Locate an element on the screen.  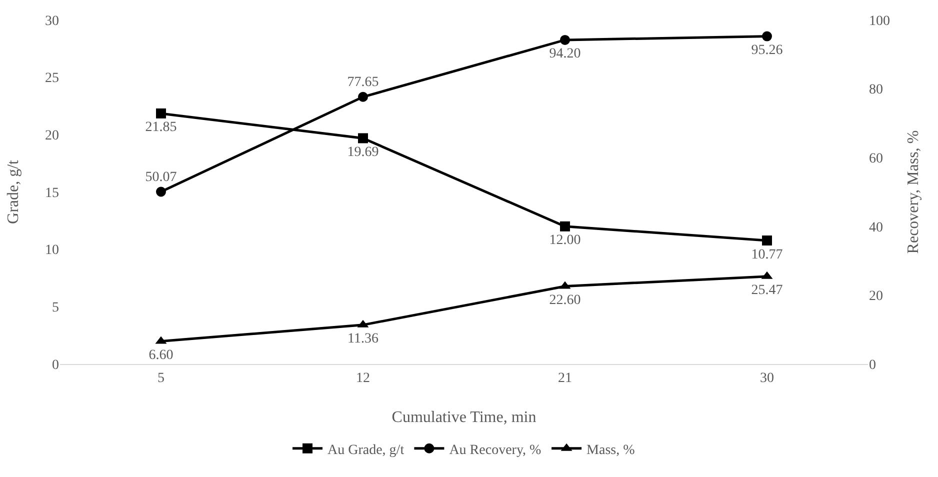
data-label: 12.00 is located at coordinates (565, 240).